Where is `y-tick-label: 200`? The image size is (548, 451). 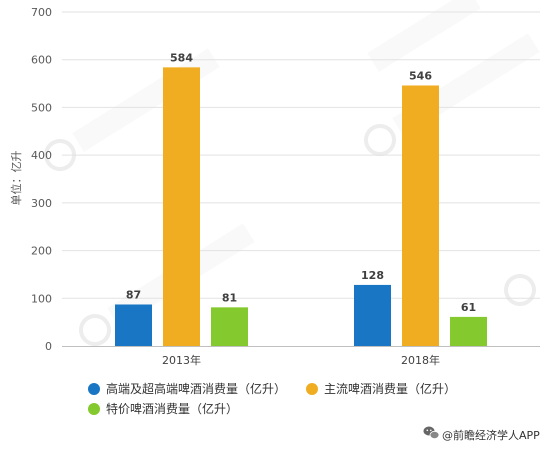 y-tick-label: 200 is located at coordinates (41, 251).